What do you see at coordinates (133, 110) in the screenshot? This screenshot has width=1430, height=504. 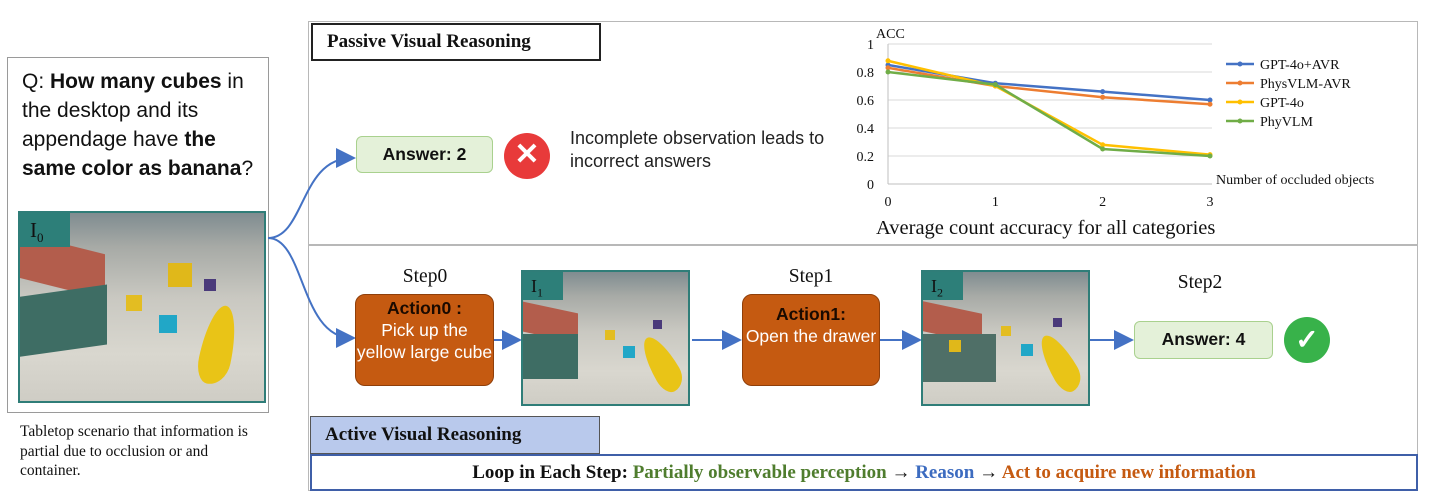 I see `question-middle: in the desktop and its appendage have` at bounding box center [133, 110].